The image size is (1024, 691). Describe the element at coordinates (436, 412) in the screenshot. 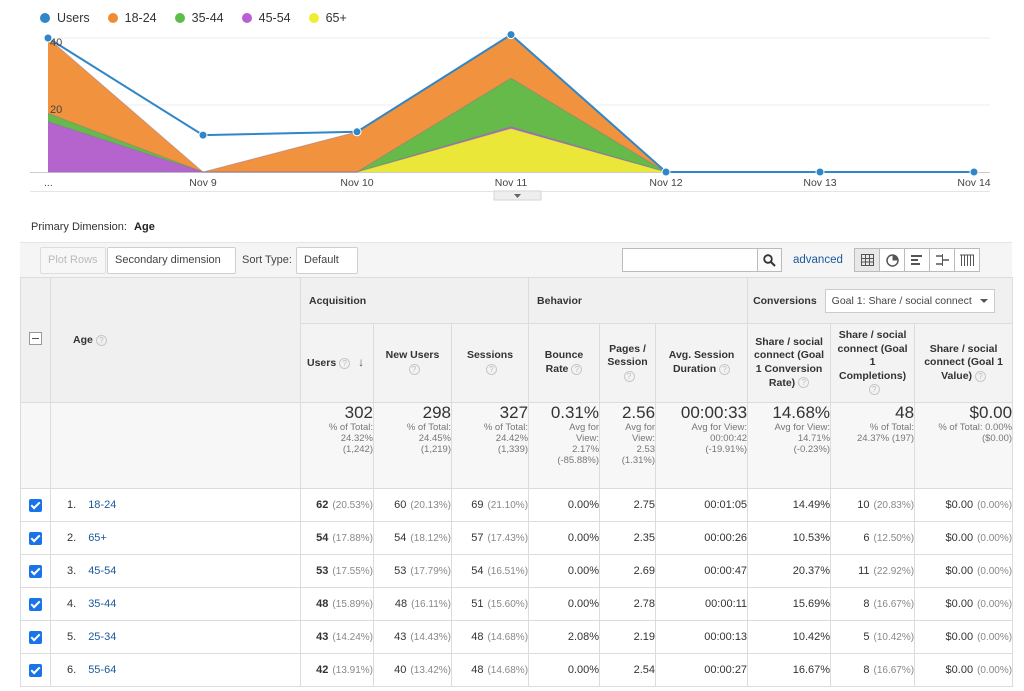

I see `total-value: 298` at that location.